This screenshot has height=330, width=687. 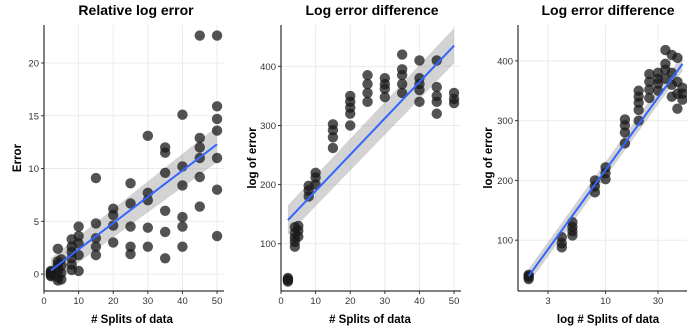 I want to click on y-tick-label: 200, so click(x=268, y=185).